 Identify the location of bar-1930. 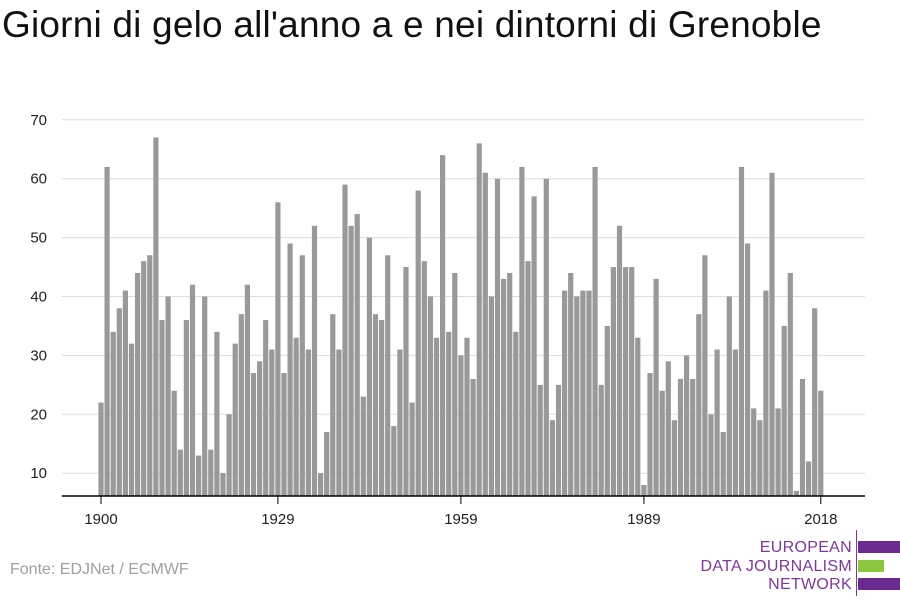
(284, 434).